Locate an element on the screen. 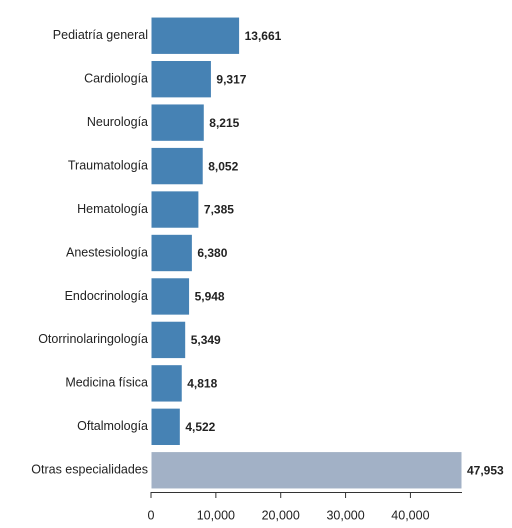 The image size is (512, 528). category-label: Anestesiología is located at coordinates (107, 252).